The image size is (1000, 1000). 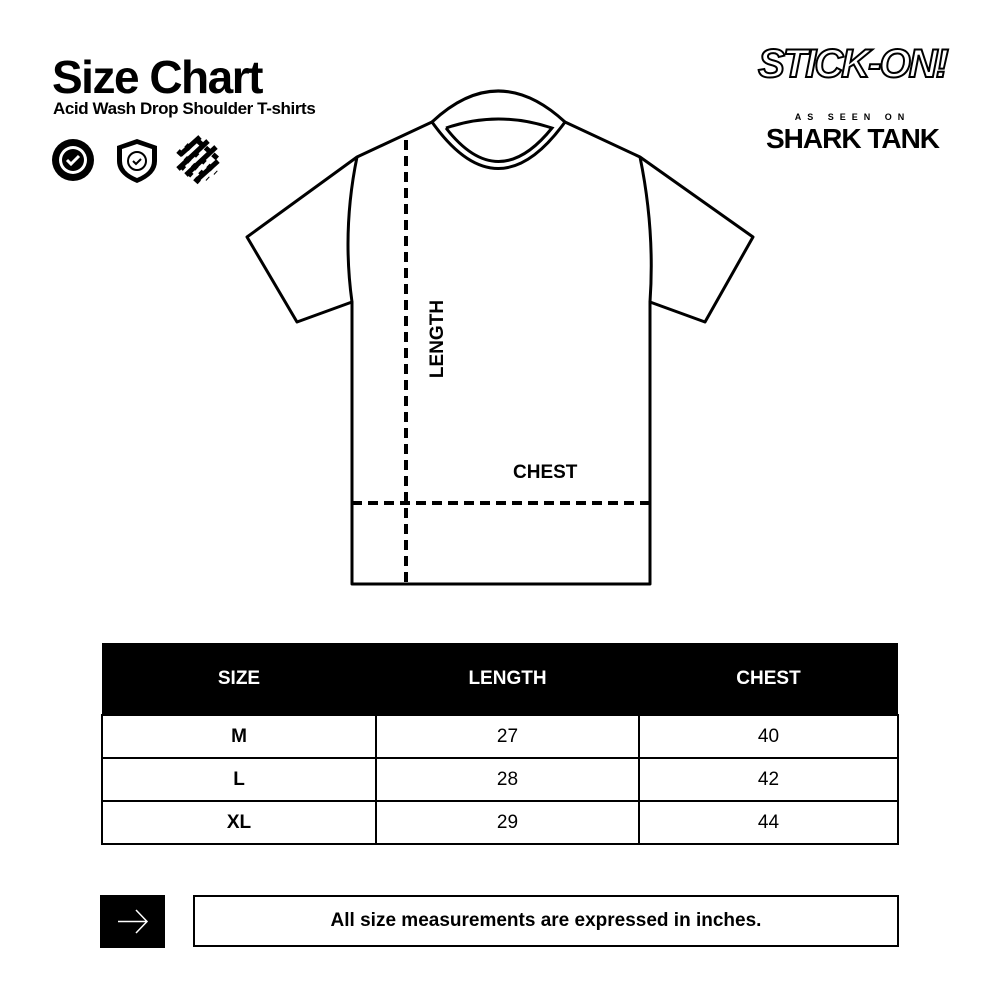 What do you see at coordinates (852, 138) in the screenshot?
I see `shark-tank-logo: SHARK TANK` at bounding box center [852, 138].